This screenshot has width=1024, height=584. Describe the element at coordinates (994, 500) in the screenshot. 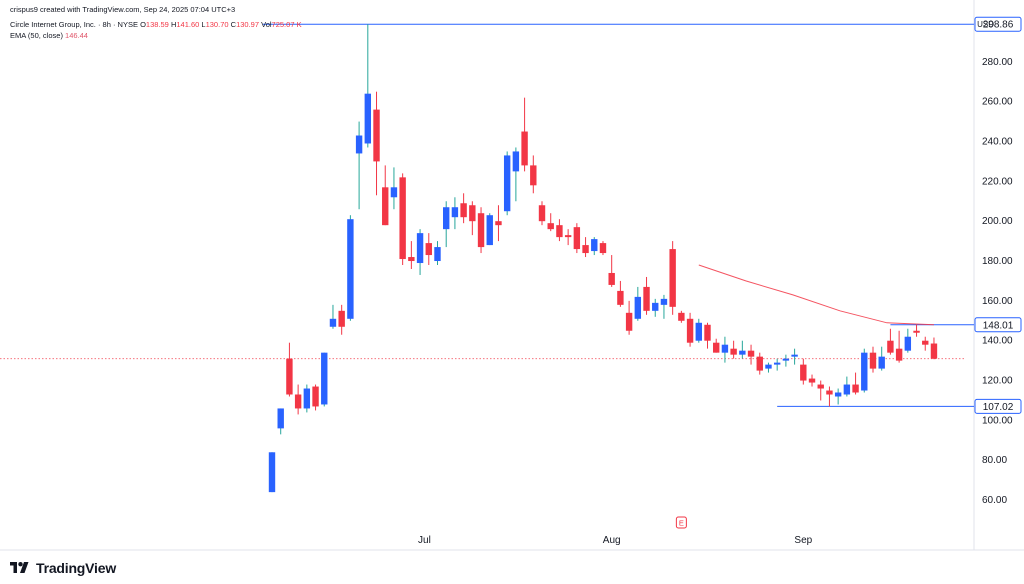

I see `y-tick-label: 60.00` at that location.